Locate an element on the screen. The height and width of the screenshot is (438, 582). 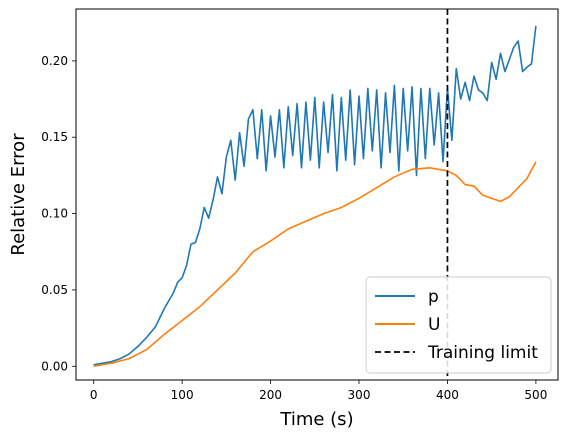
x-tick-label: 100 is located at coordinates (182, 395).